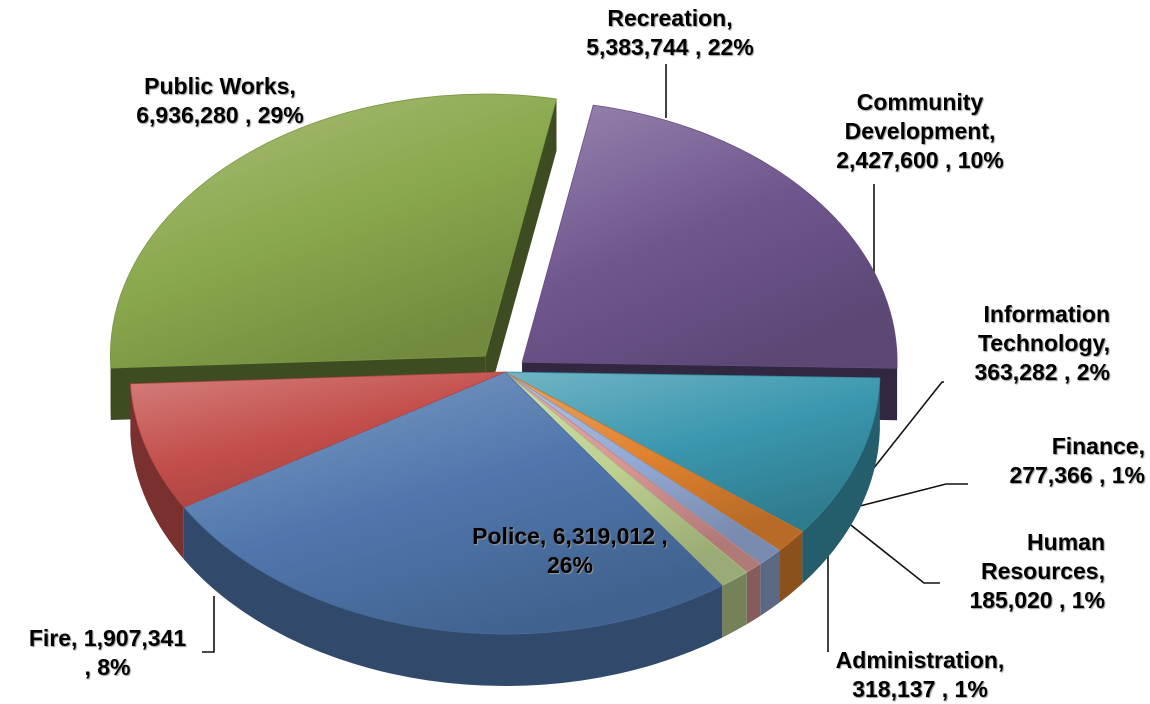 The image size is (1150, 704). I want to click on slice-side-information-technology, so click(791, 567).